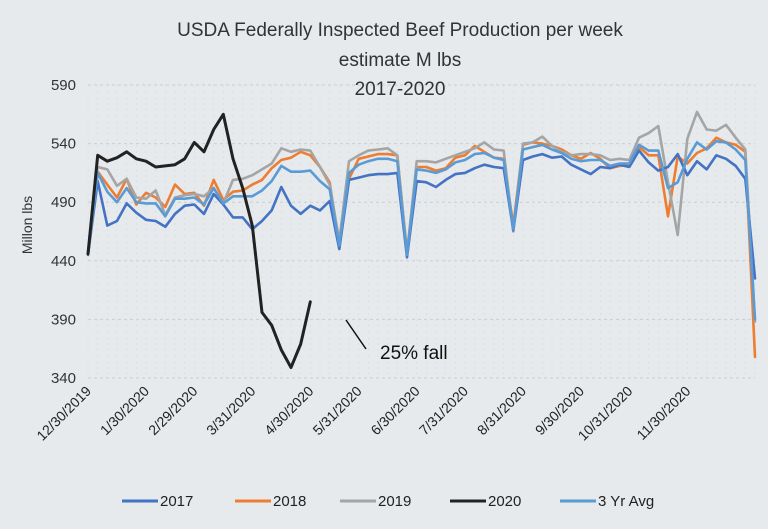 The image size is (768, 529). What do you see at coordinates (63, 202) in the screenshot?
I see `y-tick-label: 490` at bounding box center [63, 202].